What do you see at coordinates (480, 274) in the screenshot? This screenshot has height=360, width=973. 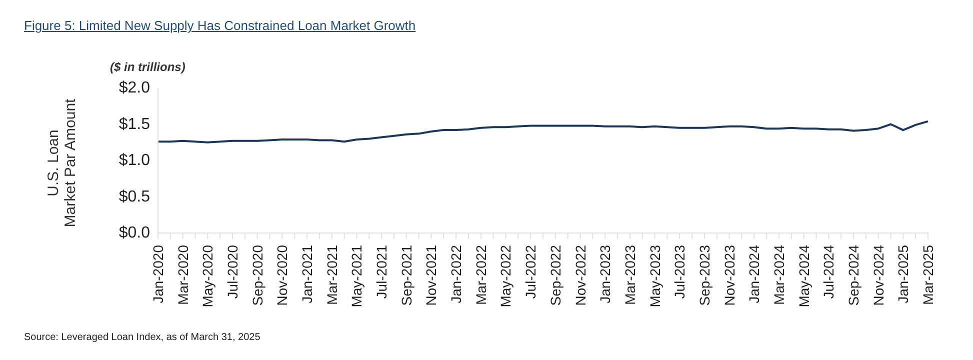 I see `x-tick-label: Mar-2022` at bounding box center [480, 274].